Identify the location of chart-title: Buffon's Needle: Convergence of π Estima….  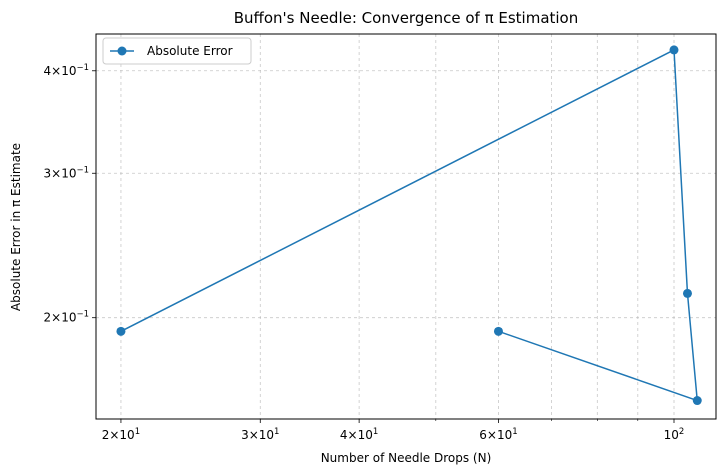
(406, 18).